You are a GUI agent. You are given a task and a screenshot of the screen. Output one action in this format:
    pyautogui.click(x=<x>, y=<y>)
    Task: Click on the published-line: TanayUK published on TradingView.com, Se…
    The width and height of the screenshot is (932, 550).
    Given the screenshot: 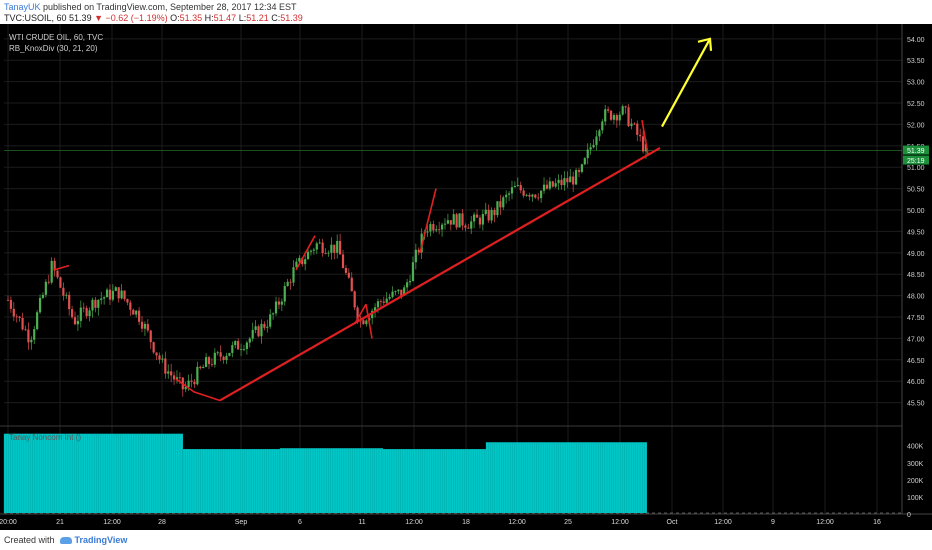 What is the action you would take?
    pyautogui.click(x=150, y=7)
    